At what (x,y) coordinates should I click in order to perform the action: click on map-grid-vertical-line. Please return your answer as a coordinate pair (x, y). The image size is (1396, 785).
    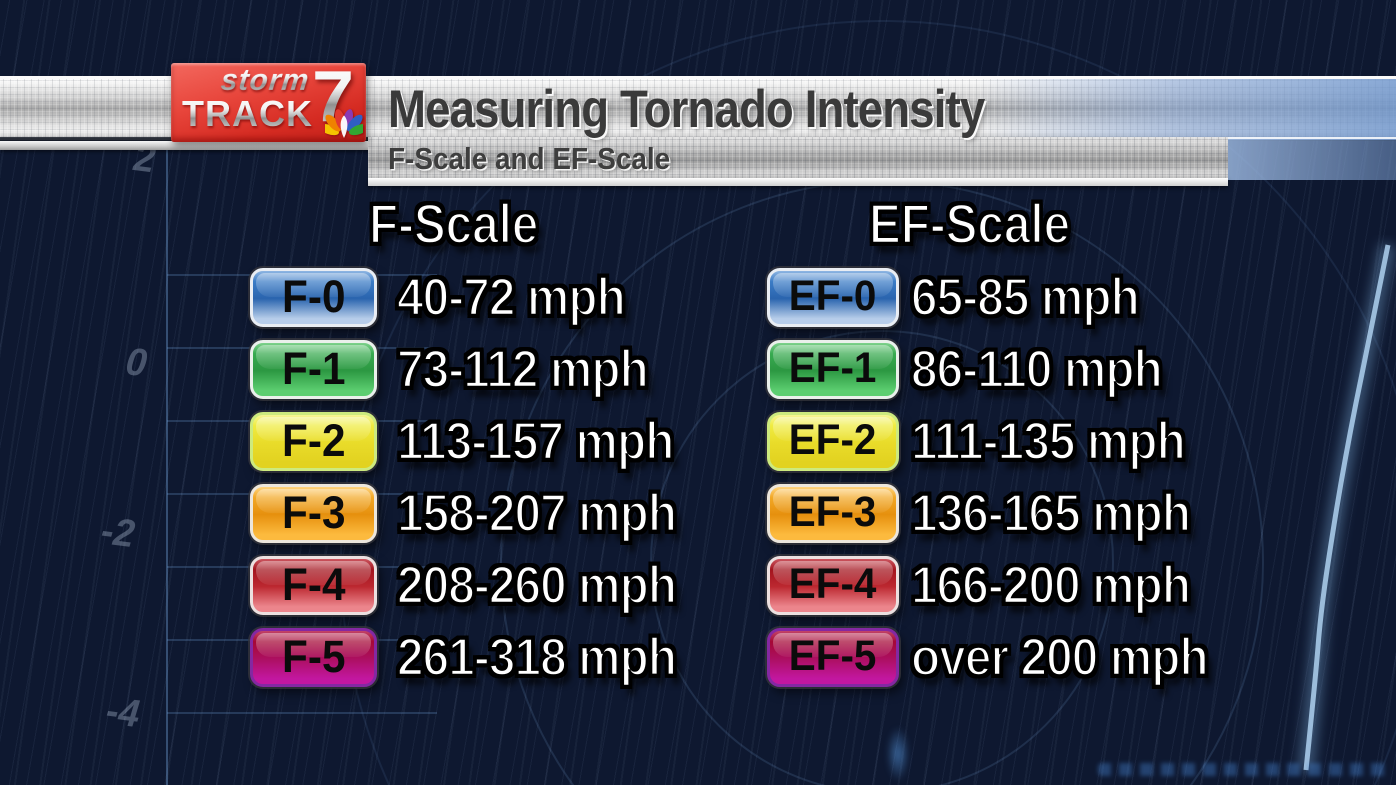
    Looking at the image, I should click on (167, 466).